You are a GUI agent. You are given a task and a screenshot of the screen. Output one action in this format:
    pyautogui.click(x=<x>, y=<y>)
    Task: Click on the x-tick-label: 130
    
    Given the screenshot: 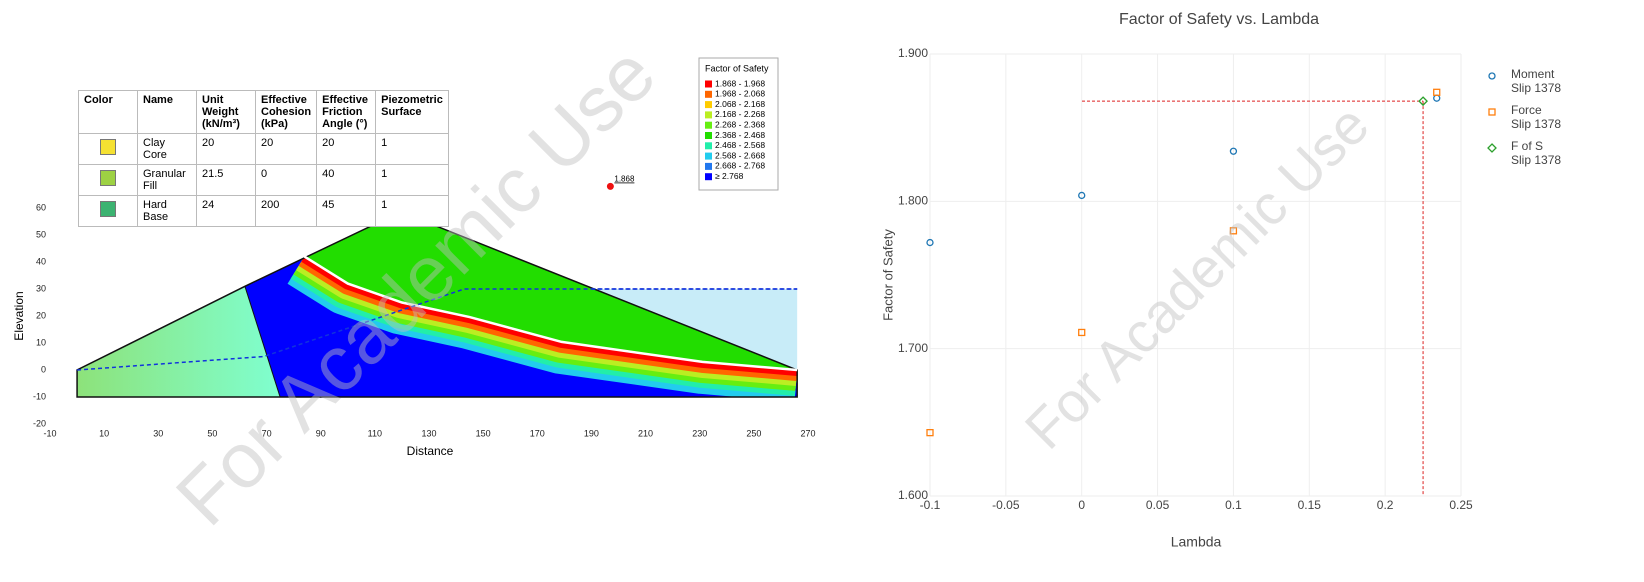 What is the action you would take?
    pyautogui.click(x=428, y=433)
    